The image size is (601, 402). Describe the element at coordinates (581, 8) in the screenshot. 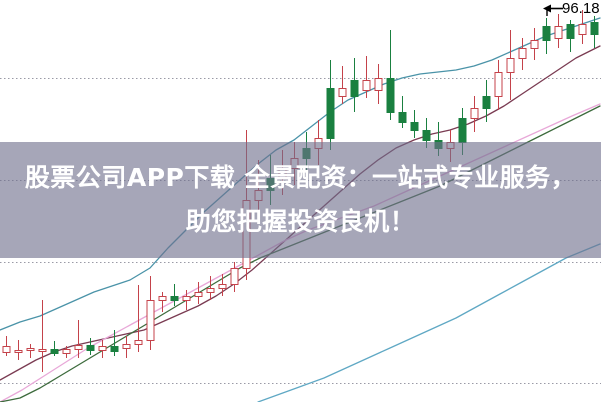

I see `price-label: 96.18` at that location.